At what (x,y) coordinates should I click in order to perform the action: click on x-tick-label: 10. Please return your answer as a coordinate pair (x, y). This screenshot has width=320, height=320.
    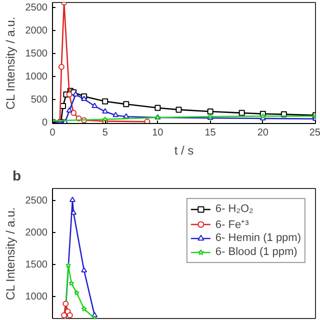
    Looking at the image, I should click on (158, 133).